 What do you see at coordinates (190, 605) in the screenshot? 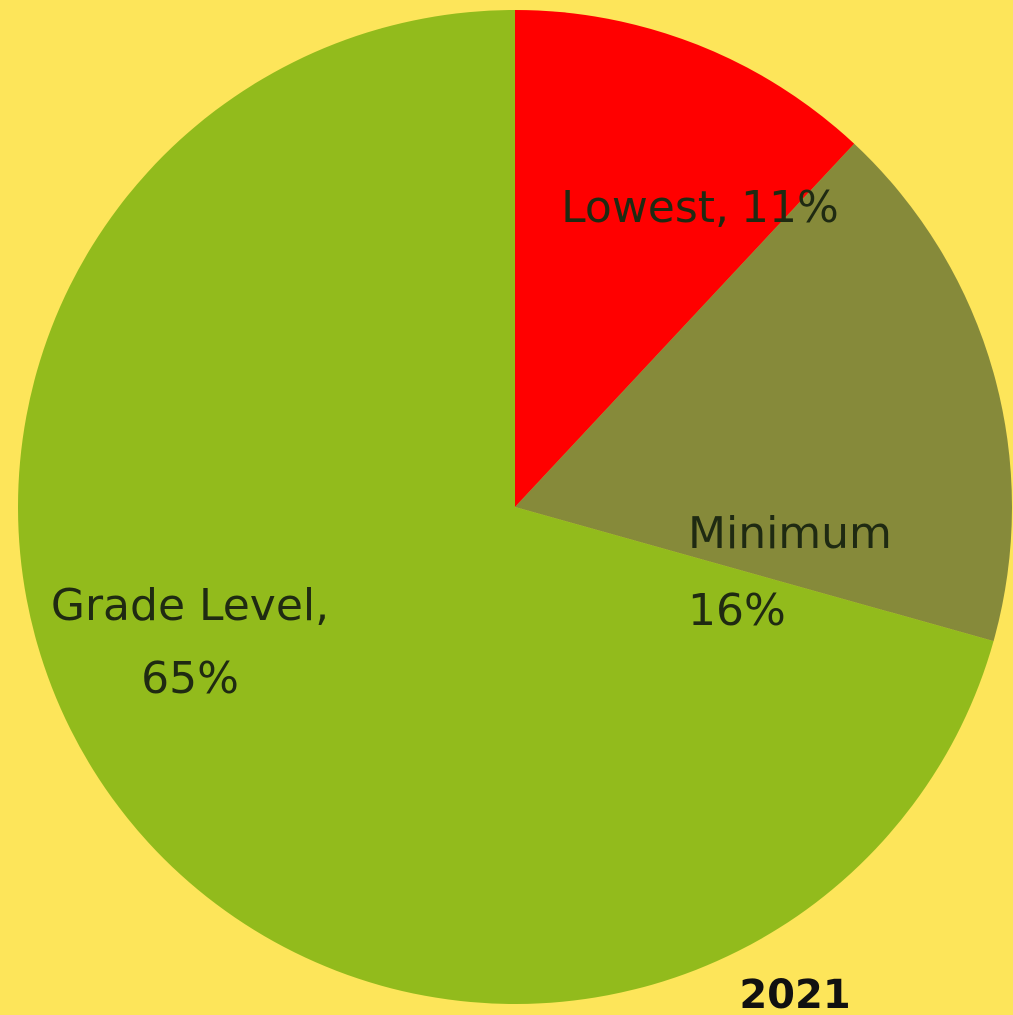
I see `category-label: Grade Level,` at bounding box center [190, 605].